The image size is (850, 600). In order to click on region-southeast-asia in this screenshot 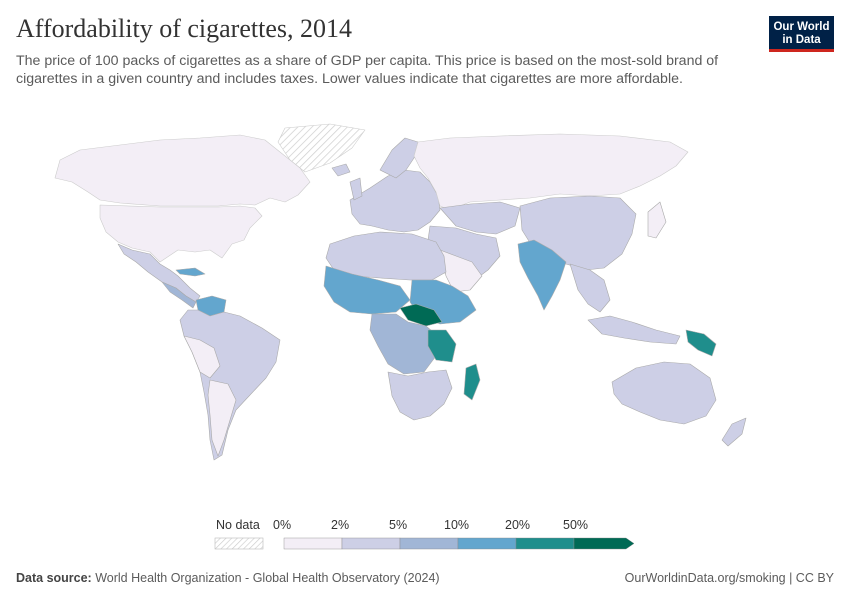, I will do `click(590, 288)`.